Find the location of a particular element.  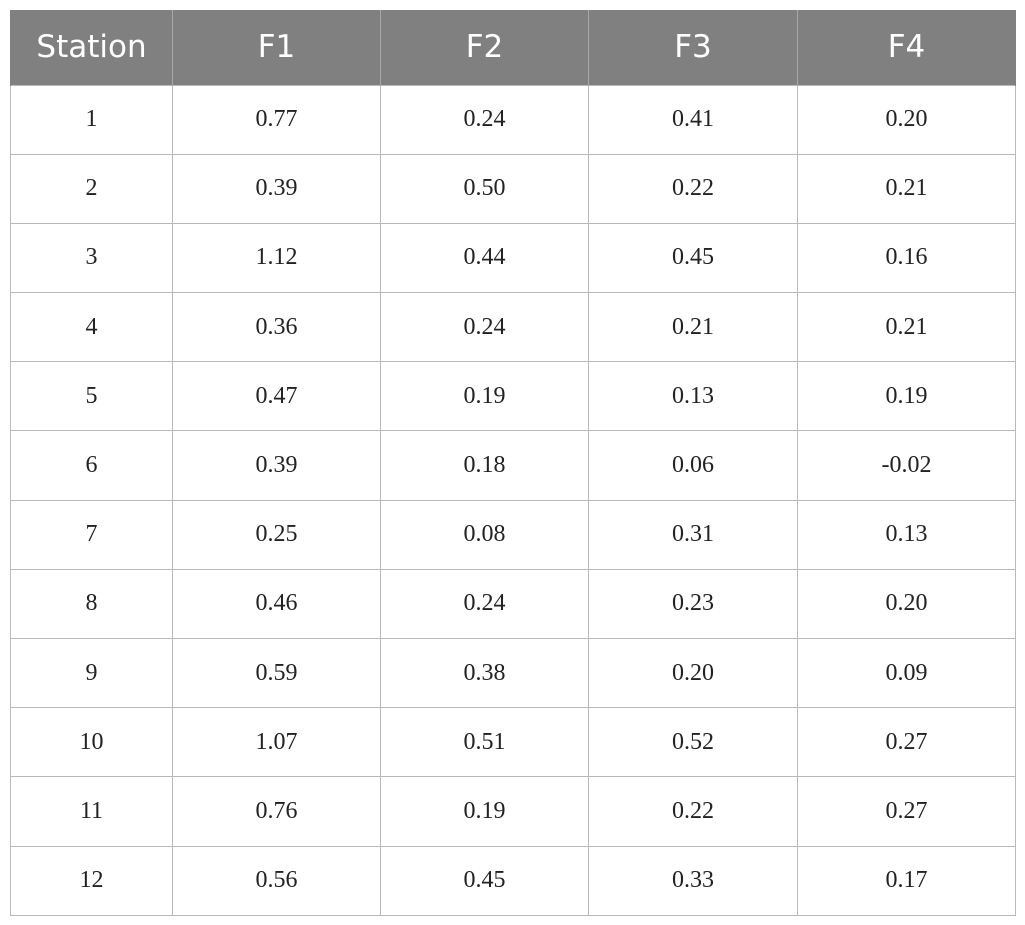

header-row: Station F1 F2 F3 F4 is located at coordinates (513, 47).